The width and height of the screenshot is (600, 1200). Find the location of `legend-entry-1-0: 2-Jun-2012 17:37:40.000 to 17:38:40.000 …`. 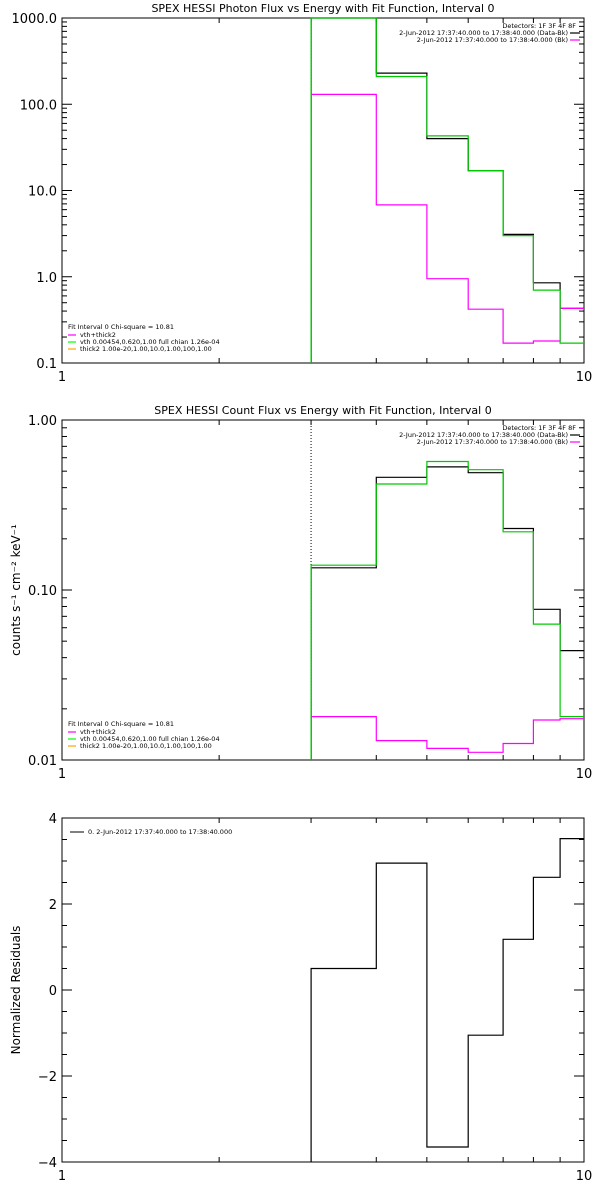

legend-entry-1-0: 2-Jun-2012 17:37:40.000 to 17:38:40.000 … is located at coordinates (483, 435).